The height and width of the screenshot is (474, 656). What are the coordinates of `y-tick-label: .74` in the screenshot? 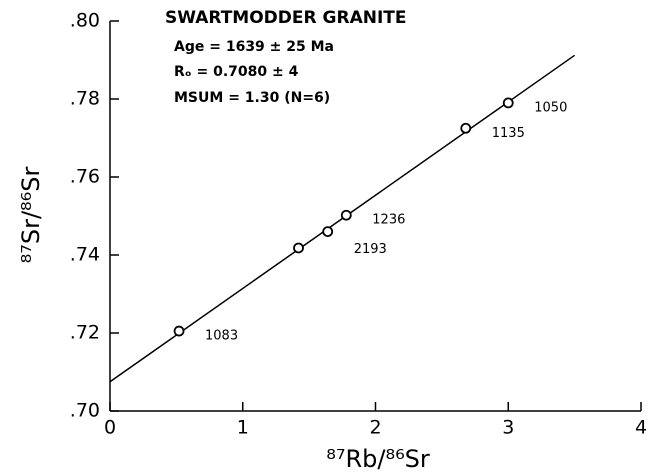 It's located at (85, 255).